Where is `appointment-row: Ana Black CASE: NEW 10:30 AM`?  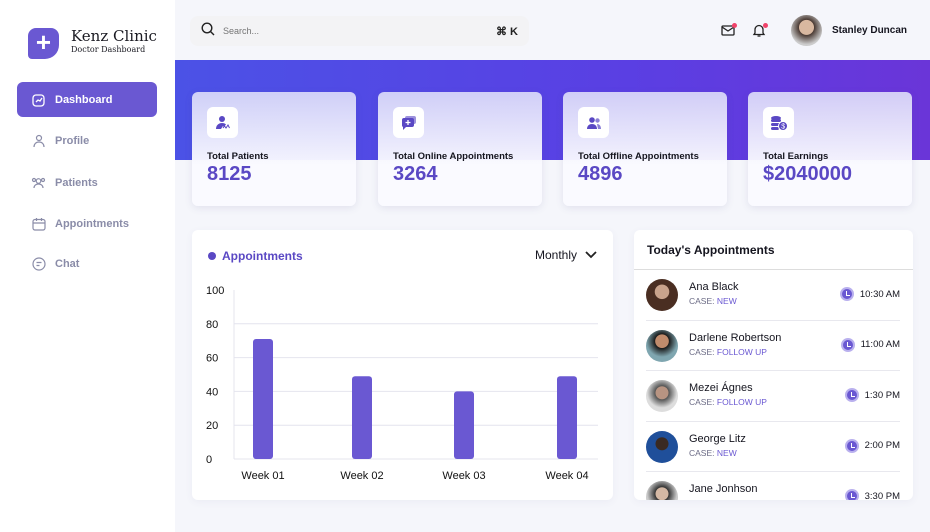
appointment-row: Ana Black CASE: NEW 10:30 AM is located at coordinates (773, 295).